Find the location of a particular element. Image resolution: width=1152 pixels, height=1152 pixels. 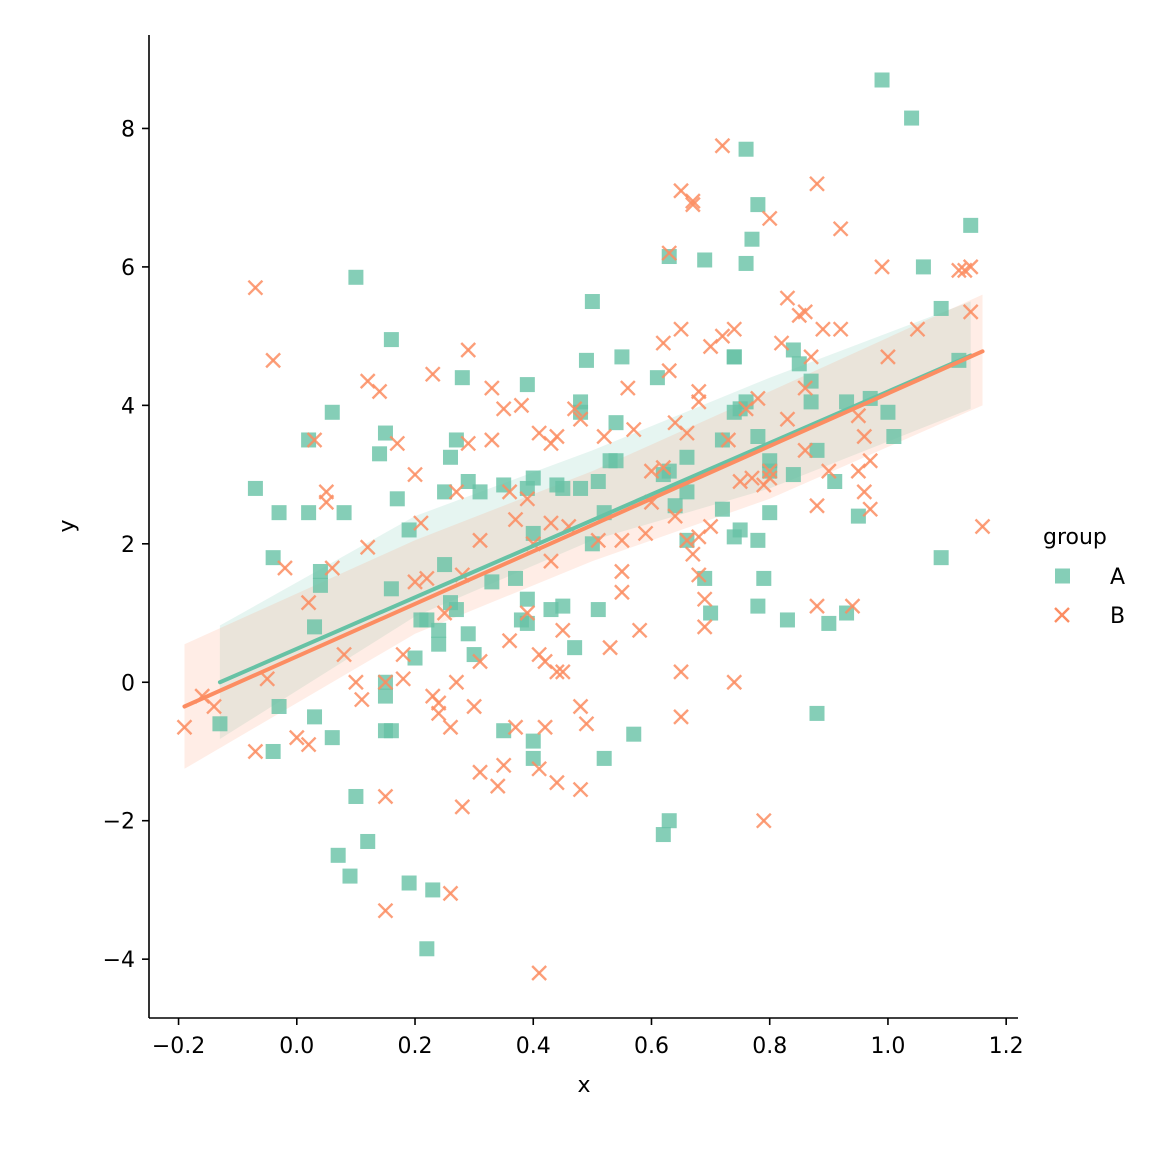

y-tick-label: 8 is located at coordinates (128, 129).